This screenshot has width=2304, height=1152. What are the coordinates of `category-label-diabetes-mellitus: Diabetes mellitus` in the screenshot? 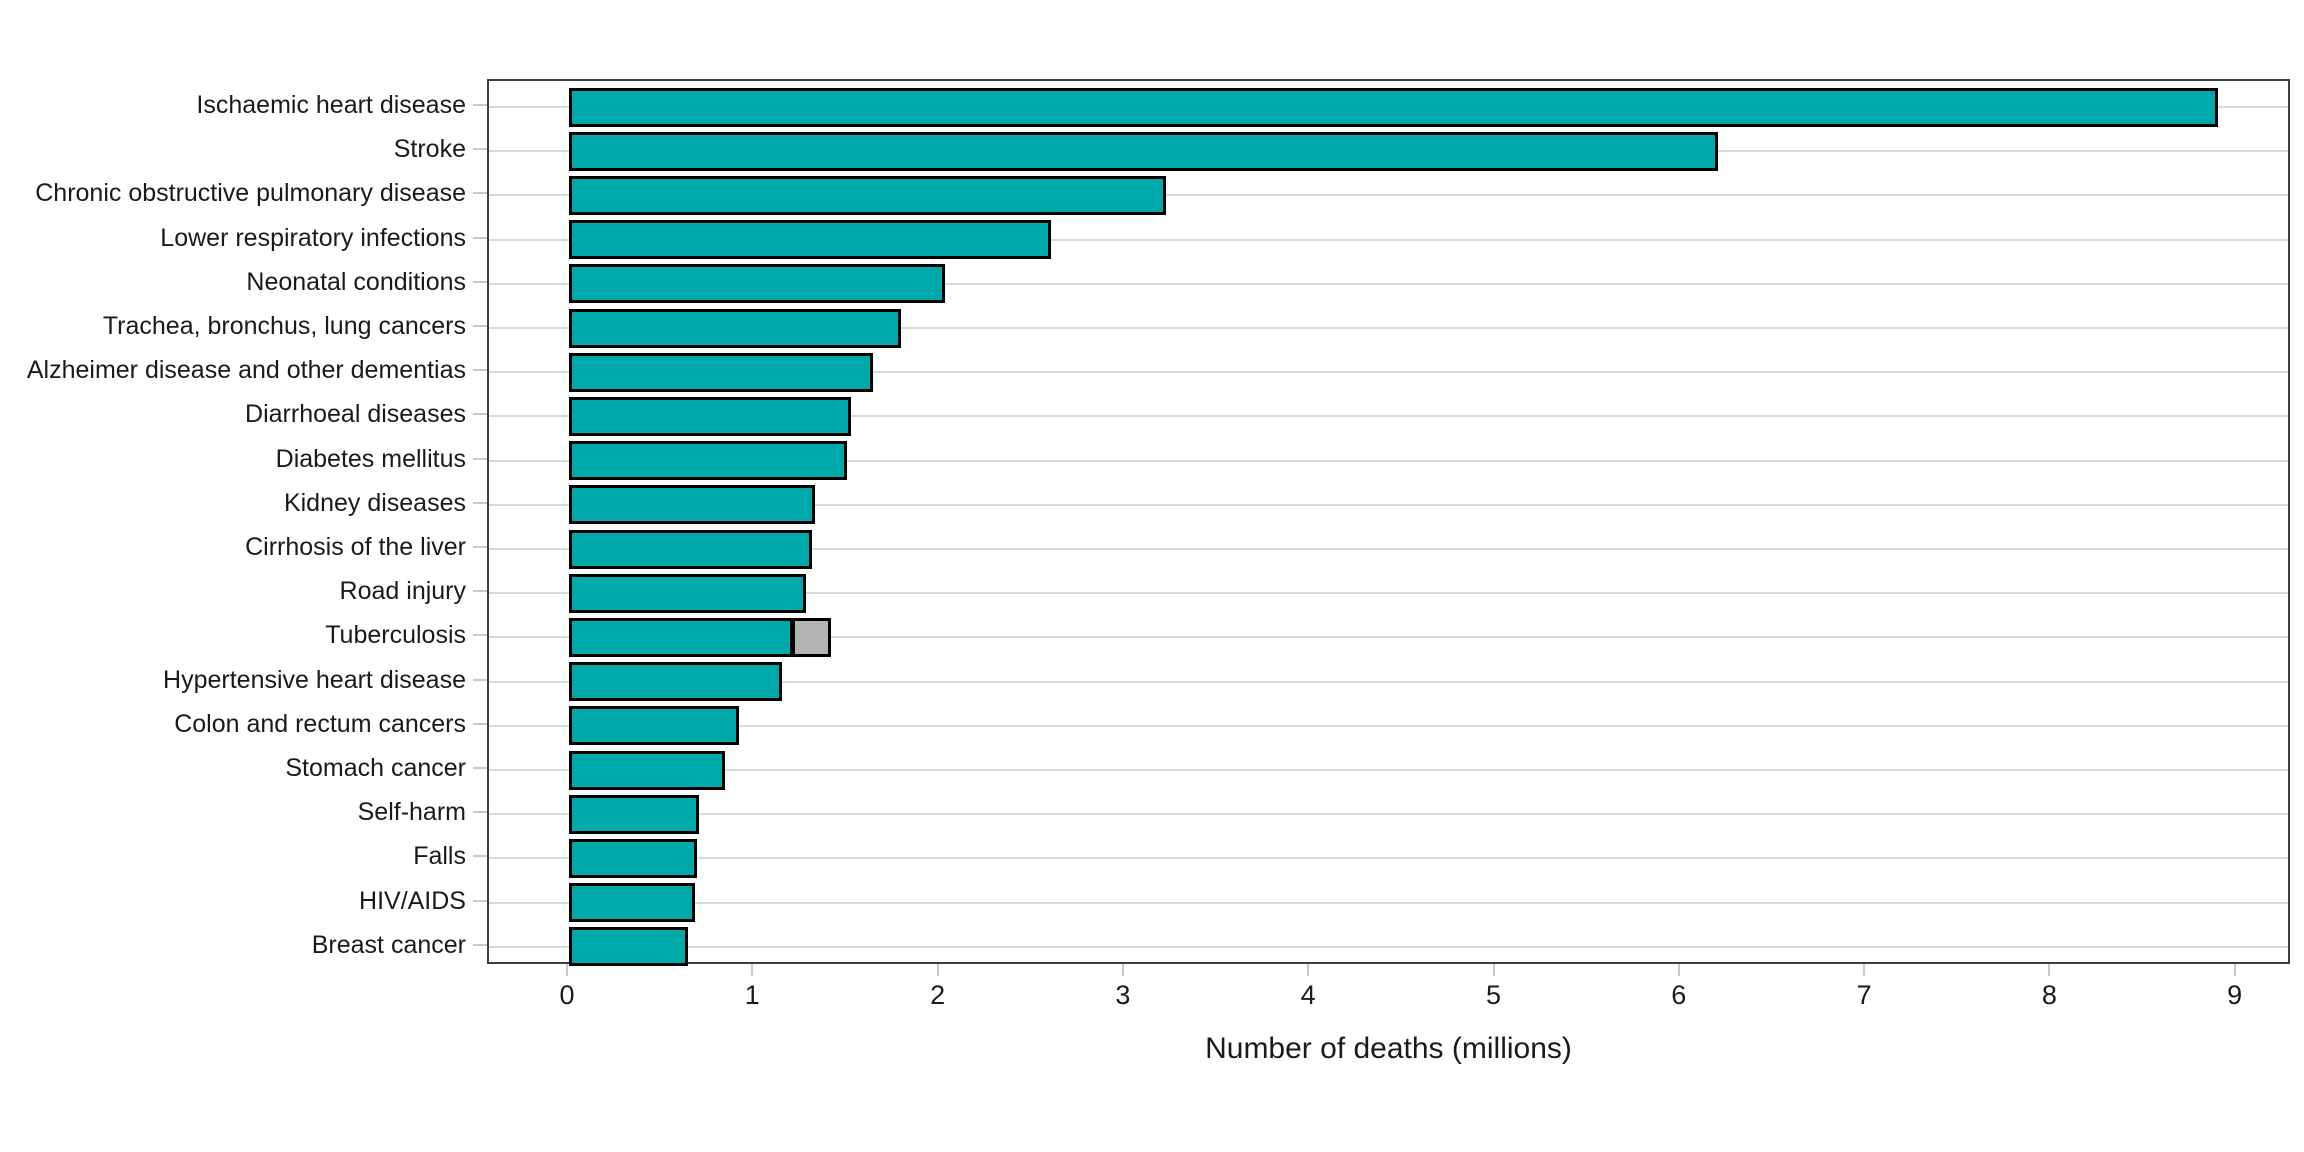 It's located at (370, 458).